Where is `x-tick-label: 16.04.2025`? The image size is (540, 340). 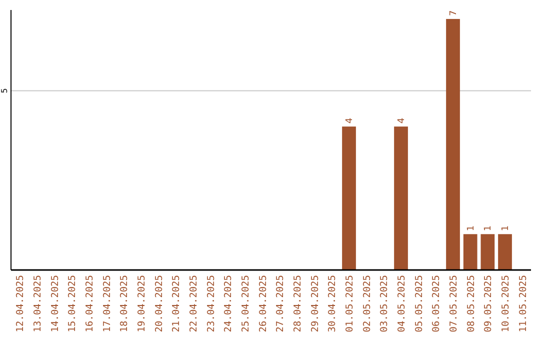
x-tick-label: 16.04.2025 is located at coordinates (90, 303).